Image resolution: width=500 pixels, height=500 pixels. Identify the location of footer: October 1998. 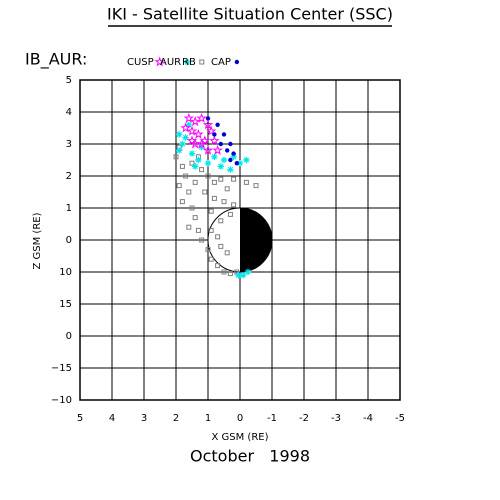
(250, 456).